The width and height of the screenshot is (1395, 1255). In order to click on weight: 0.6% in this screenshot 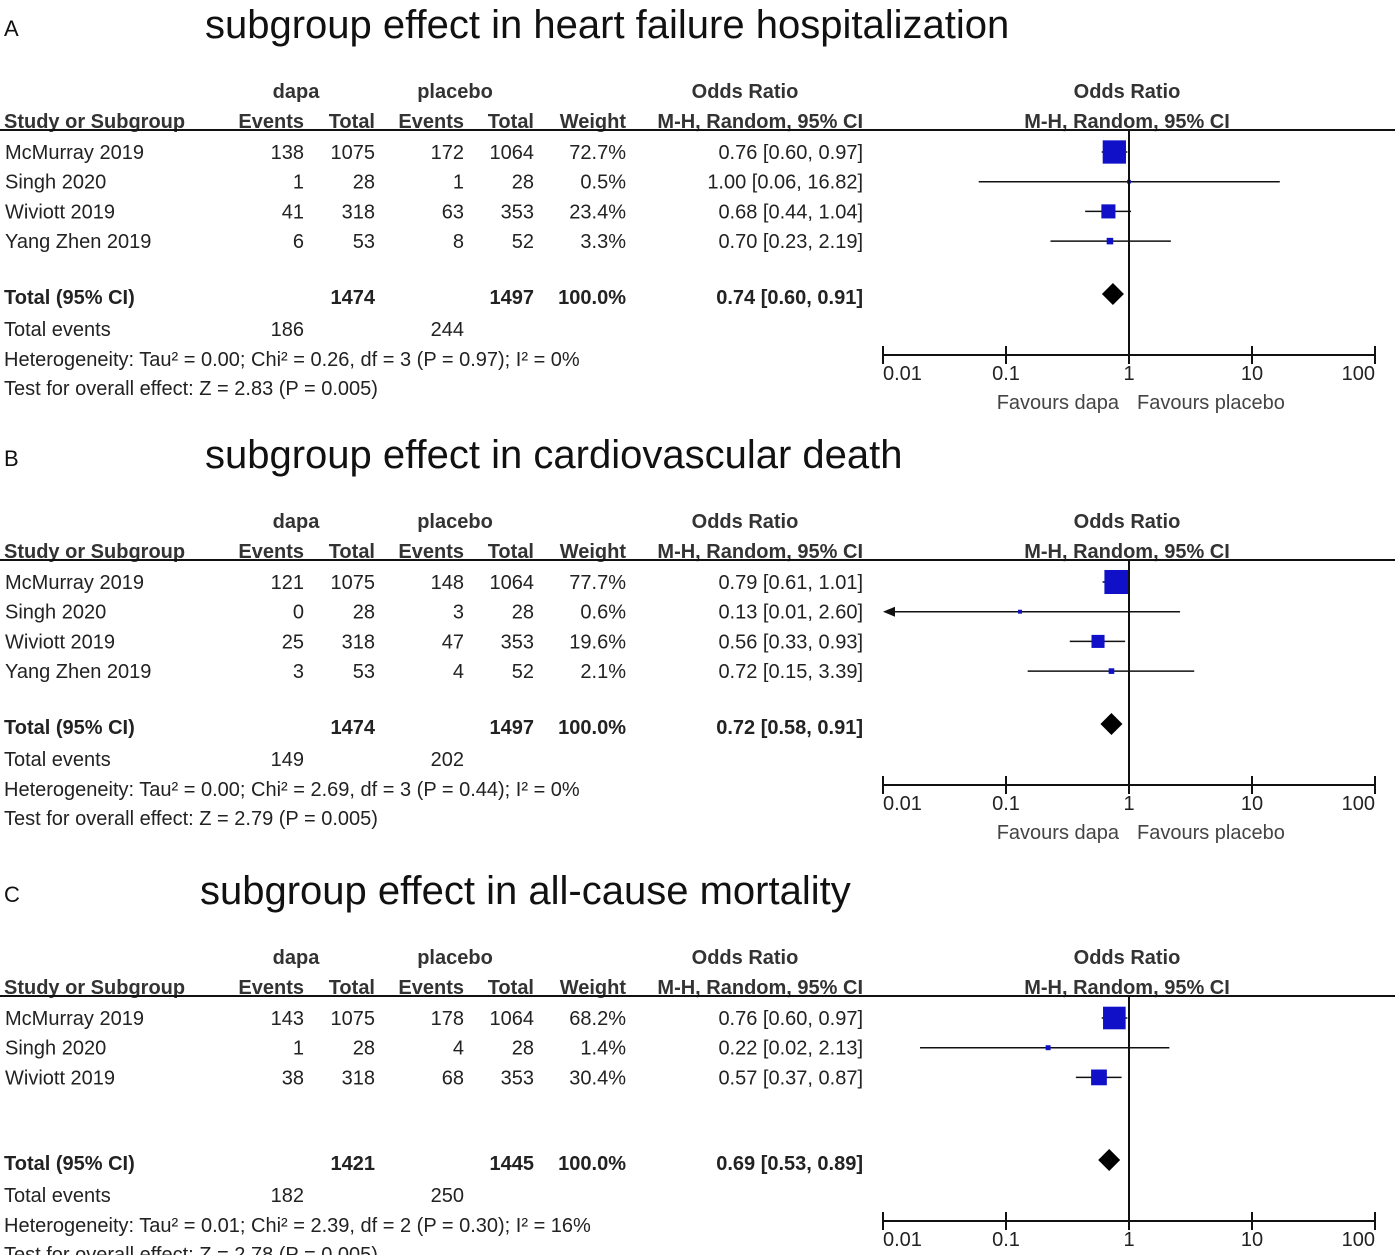, I will do `click(603, 613)`.